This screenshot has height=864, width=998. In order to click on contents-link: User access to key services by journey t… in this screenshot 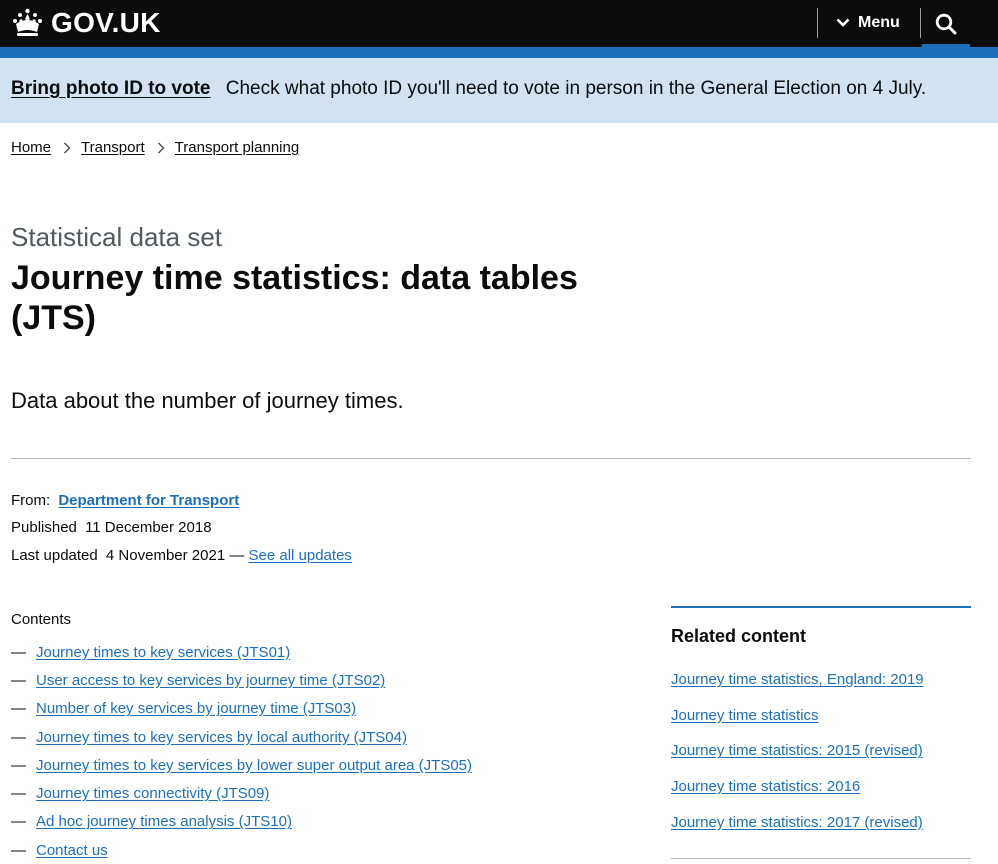, I will do `click(211, 680)`.